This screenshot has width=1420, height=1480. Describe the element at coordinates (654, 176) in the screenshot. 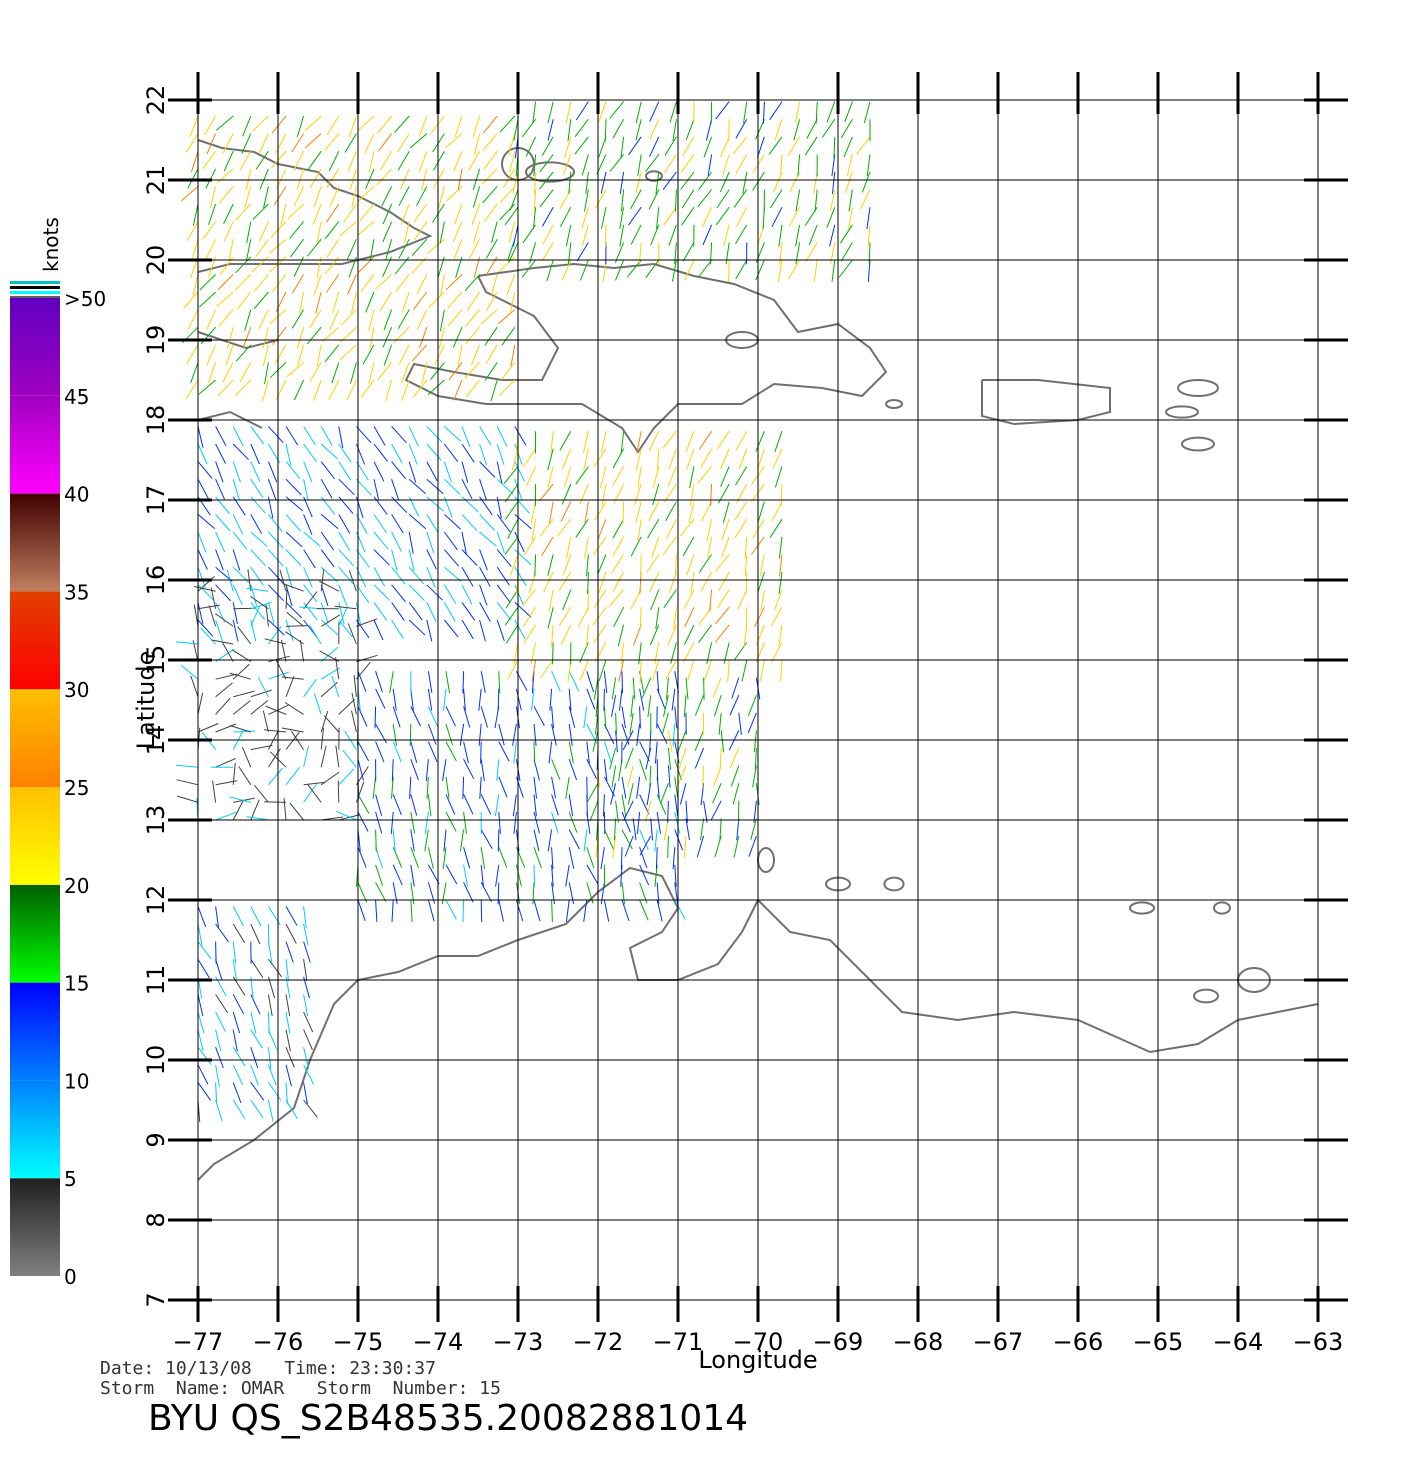

I see `island` at that location.